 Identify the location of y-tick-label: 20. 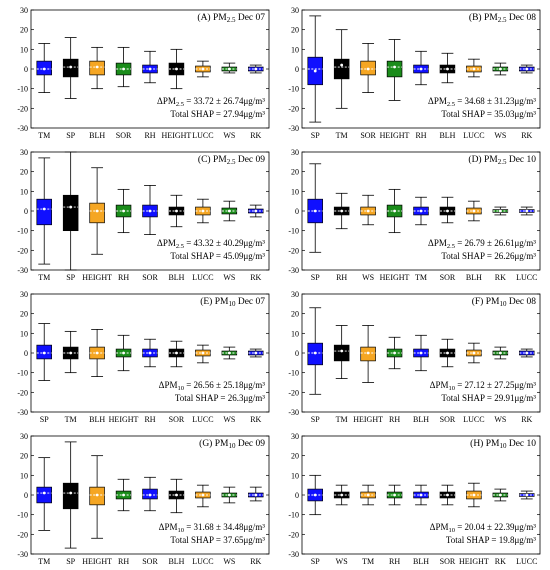
(295, 172).